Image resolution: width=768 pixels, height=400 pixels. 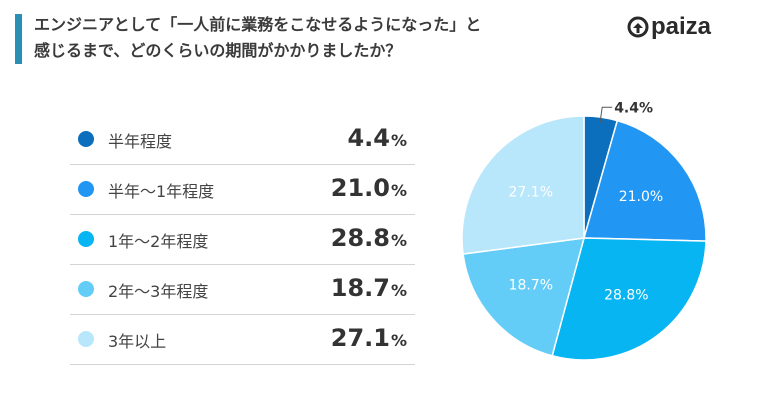 What do you see at coordinates (633, 108) in the screenshot?
I see `pie-slice-label: 4.4%` at bounding box center [633, 108].